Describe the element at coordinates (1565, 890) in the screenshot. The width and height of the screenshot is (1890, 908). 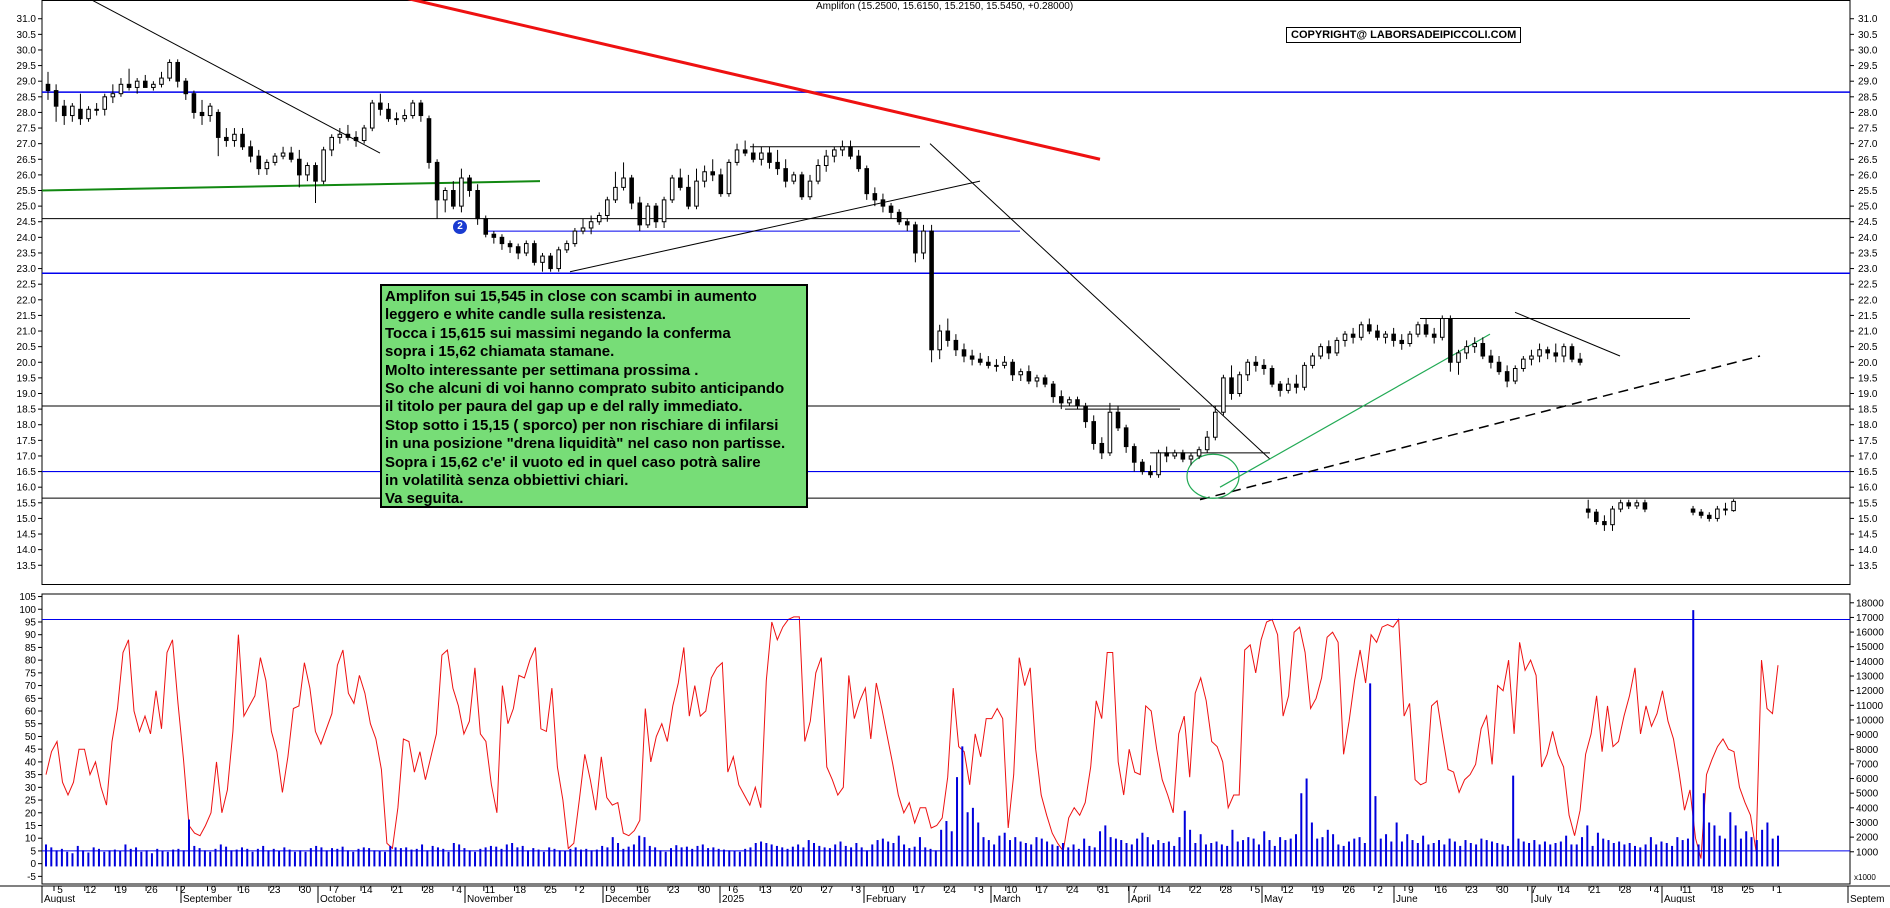
I see `x-day-label: 14` at that location.